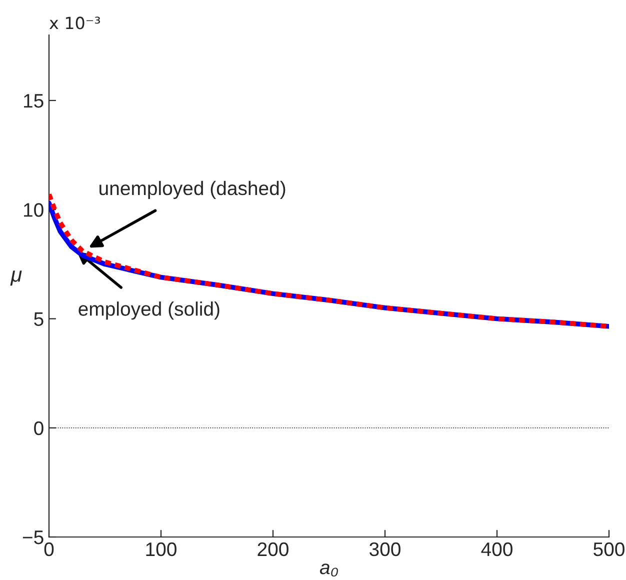  I want to click on x-tick-label: 400, so click(496, 549).